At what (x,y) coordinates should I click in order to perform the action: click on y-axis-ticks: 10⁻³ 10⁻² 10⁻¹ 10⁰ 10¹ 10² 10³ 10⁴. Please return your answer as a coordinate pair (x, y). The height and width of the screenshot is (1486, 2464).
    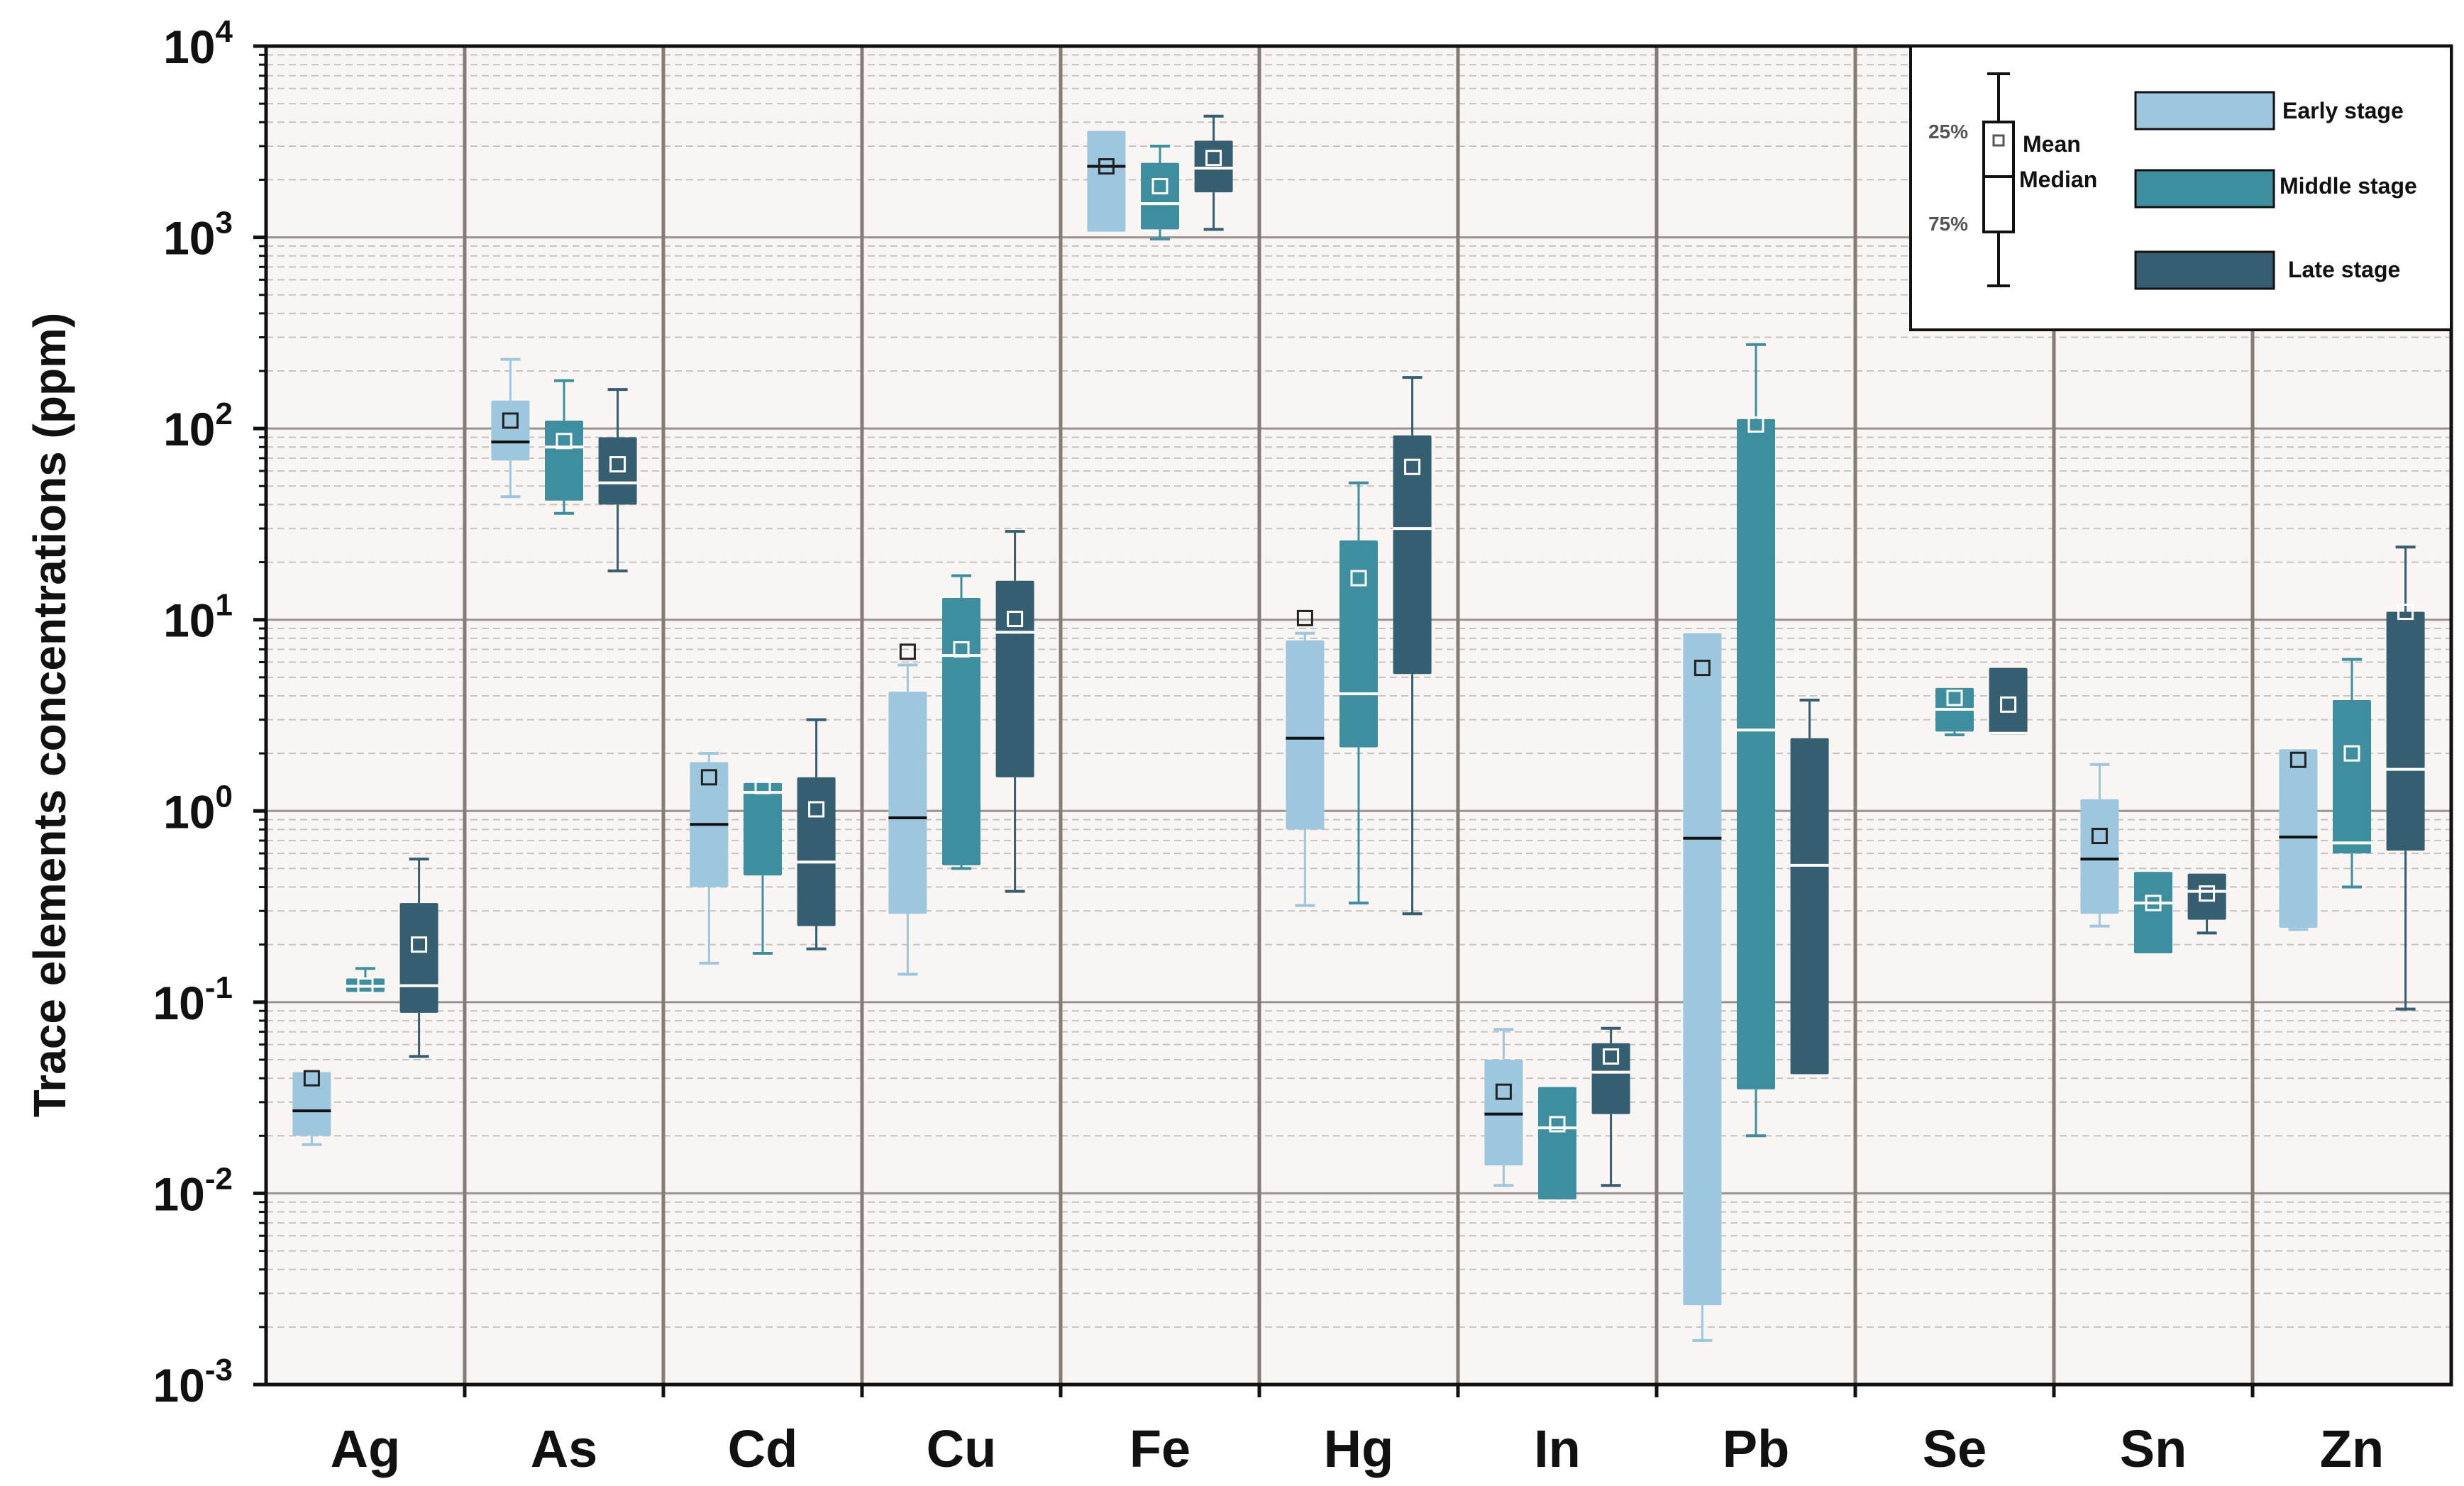
    Looking at the image, I should click on (209, 713).